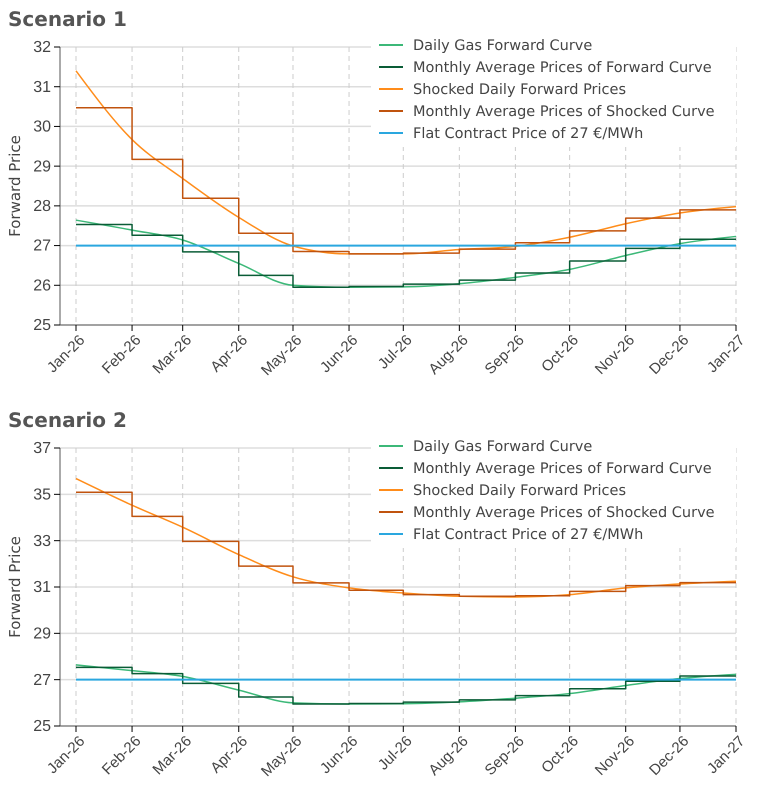 This screenshot has height=802, width=761. What do you see at coordinates (42, 285) in the screenshot?
I see `y-tick-label: 26` at bounding box center [42, 285].